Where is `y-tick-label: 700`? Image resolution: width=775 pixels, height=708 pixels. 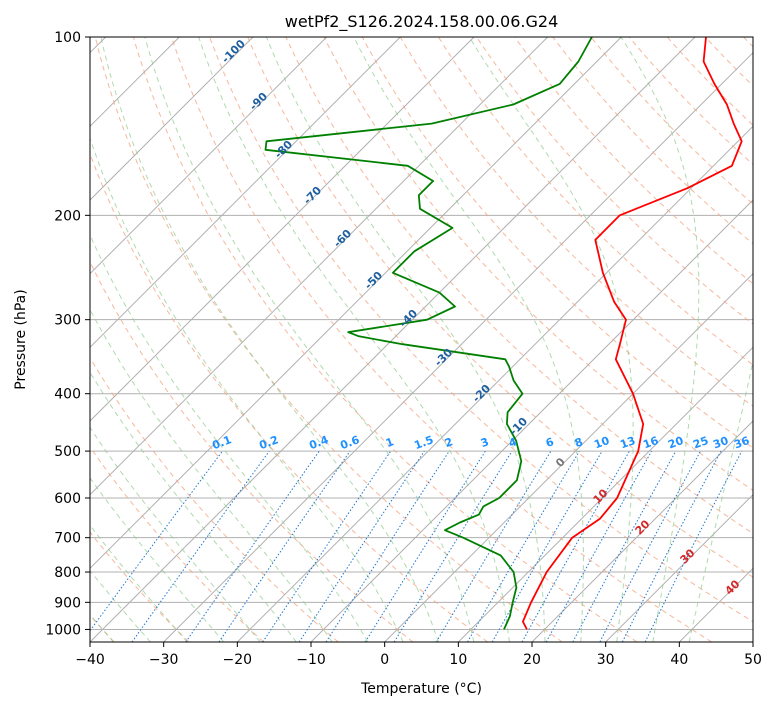 y-tick-label: 700 is located at coordinates (67, 539).